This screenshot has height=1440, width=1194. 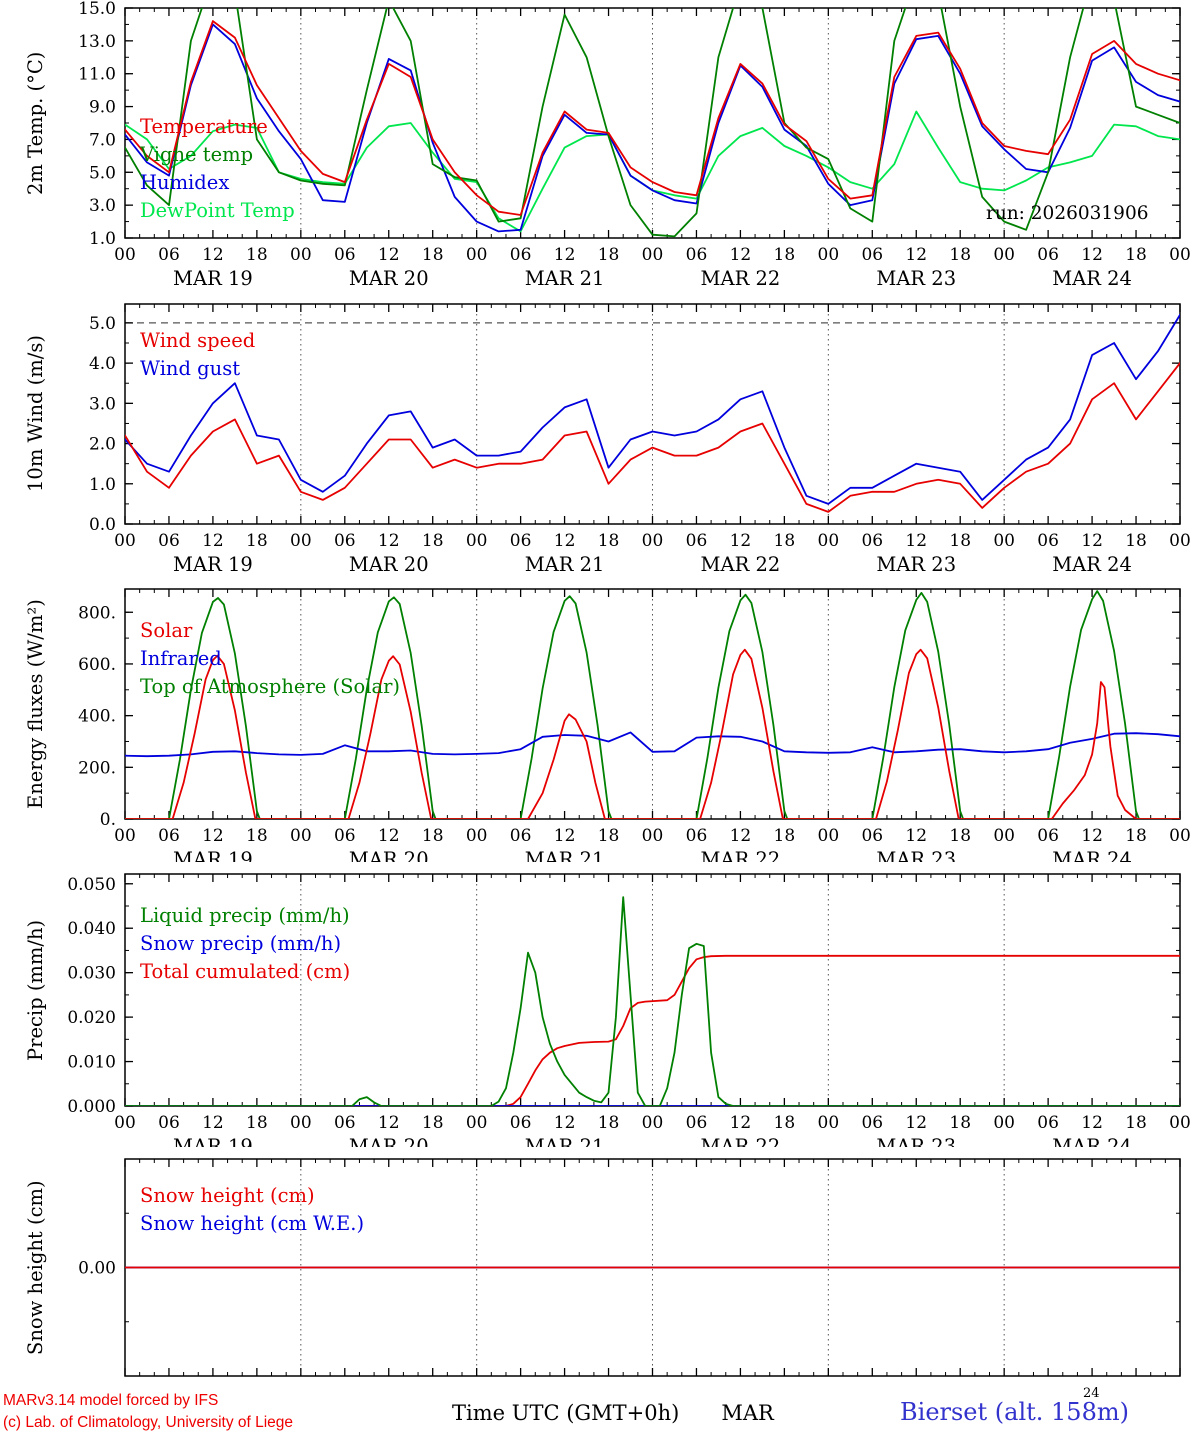 I want to click on svg-text: 400., so click(x=97, y=717).